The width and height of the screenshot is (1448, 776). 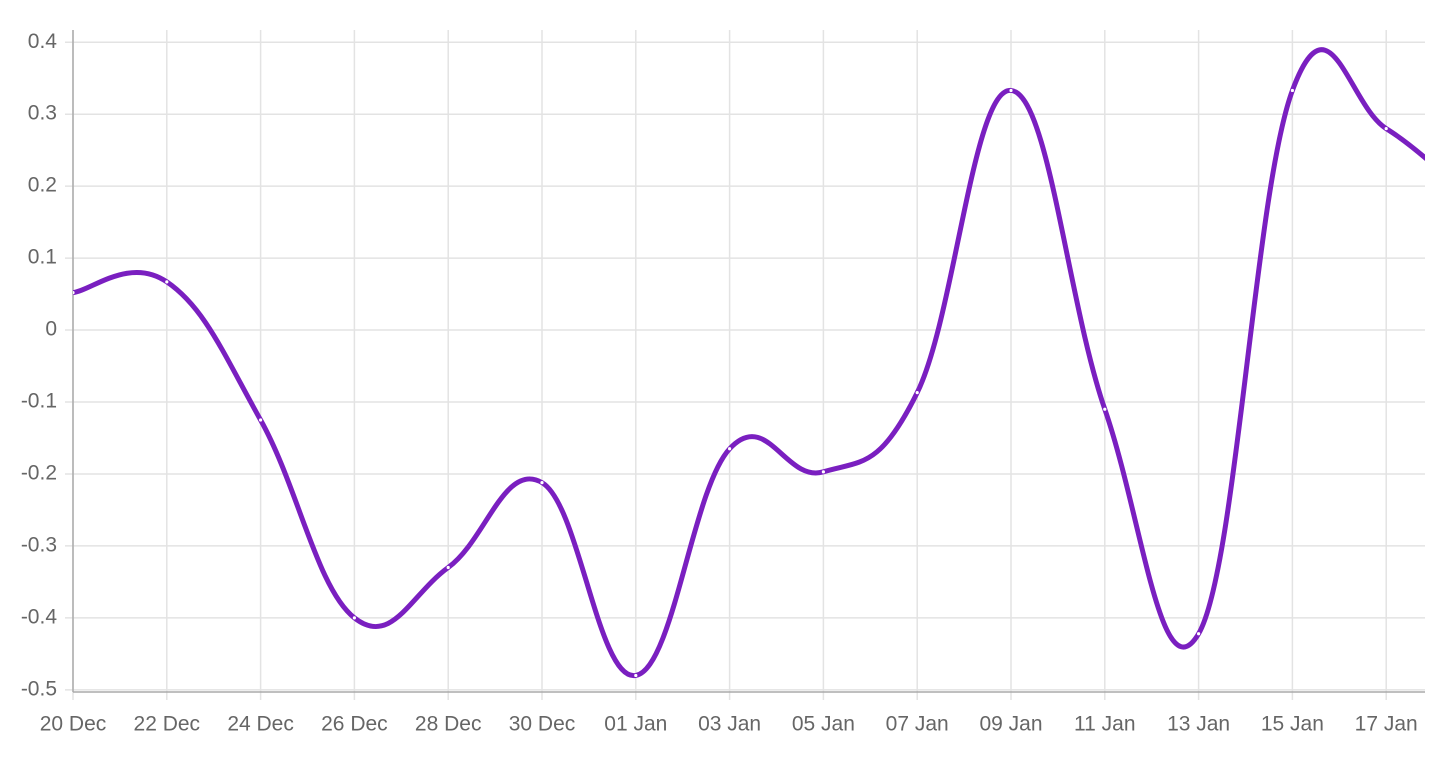 What do you see at coordinates (73, 724) in the screenshot?
I see `x-tick-label: 20 Dec` at bounding box center [73, 724].